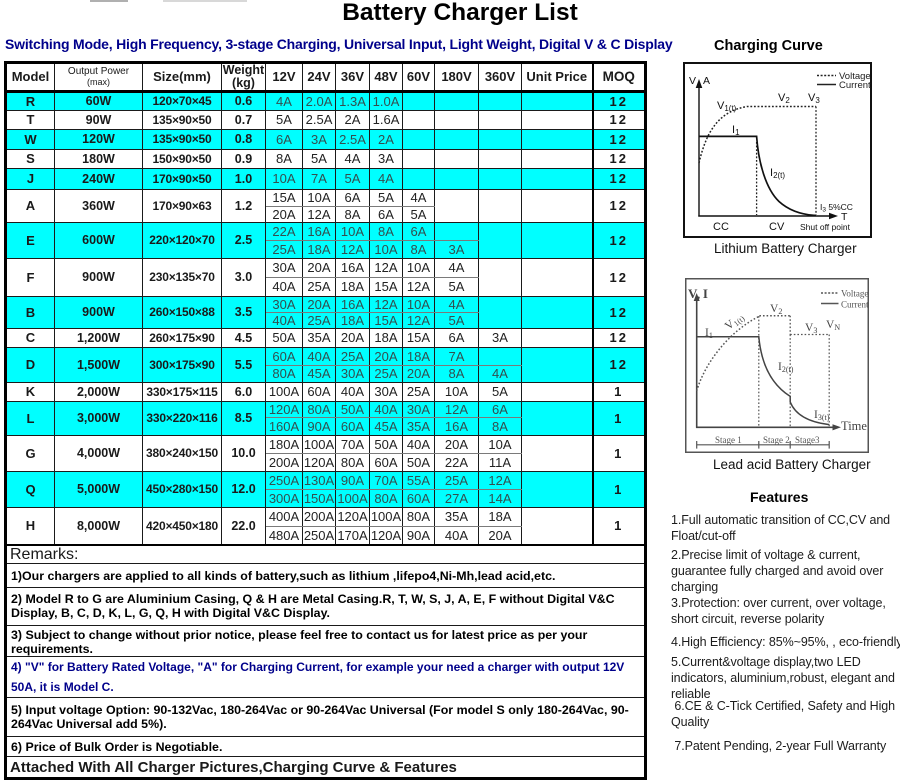 The height and width of the screenshot is (781, 900). What do you see at coordinates (807, 440) in the screenshot?
I see `svg-text: Stage3` at bounding box center [807, 440].